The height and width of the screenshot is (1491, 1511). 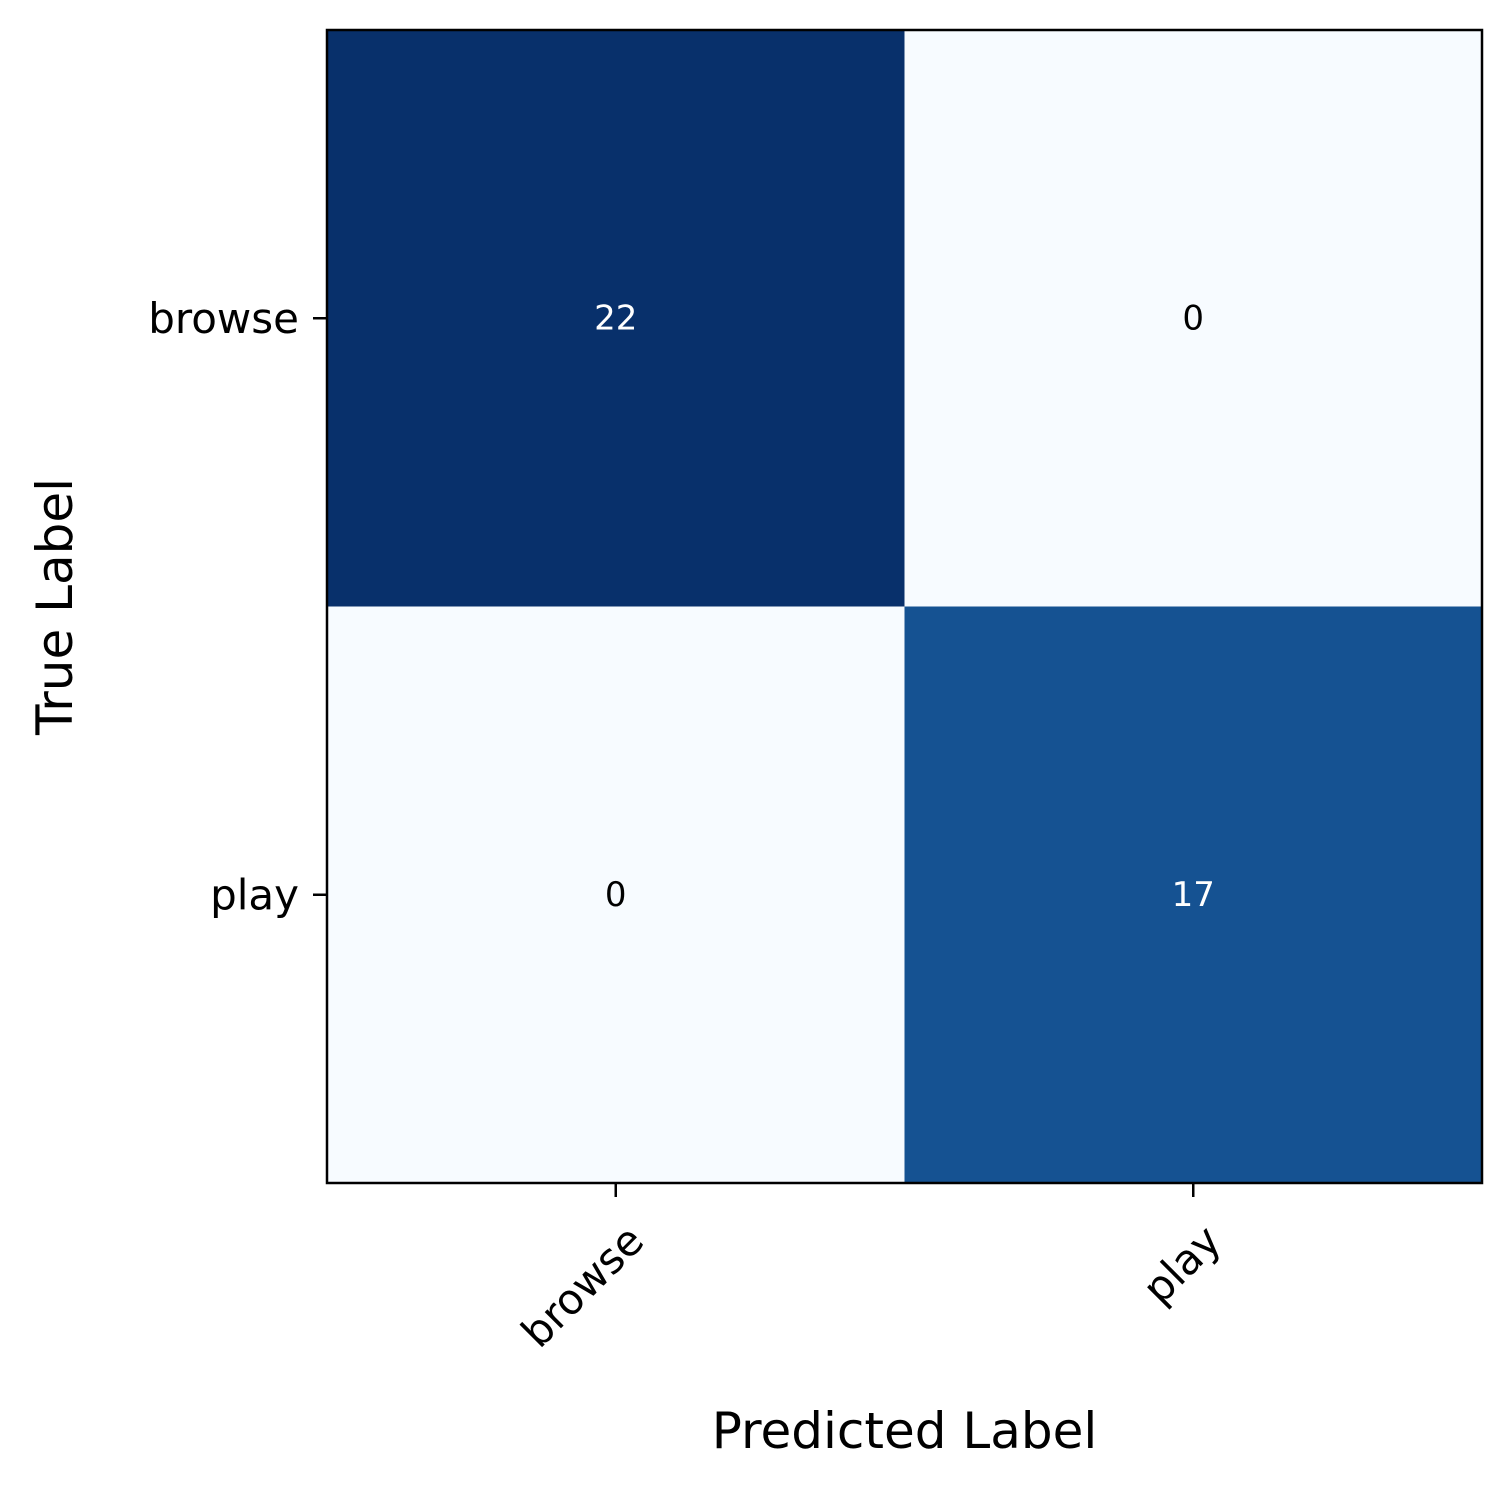 I want to click on x-axis-ticks: browse play, so click(x=871, y=1270).